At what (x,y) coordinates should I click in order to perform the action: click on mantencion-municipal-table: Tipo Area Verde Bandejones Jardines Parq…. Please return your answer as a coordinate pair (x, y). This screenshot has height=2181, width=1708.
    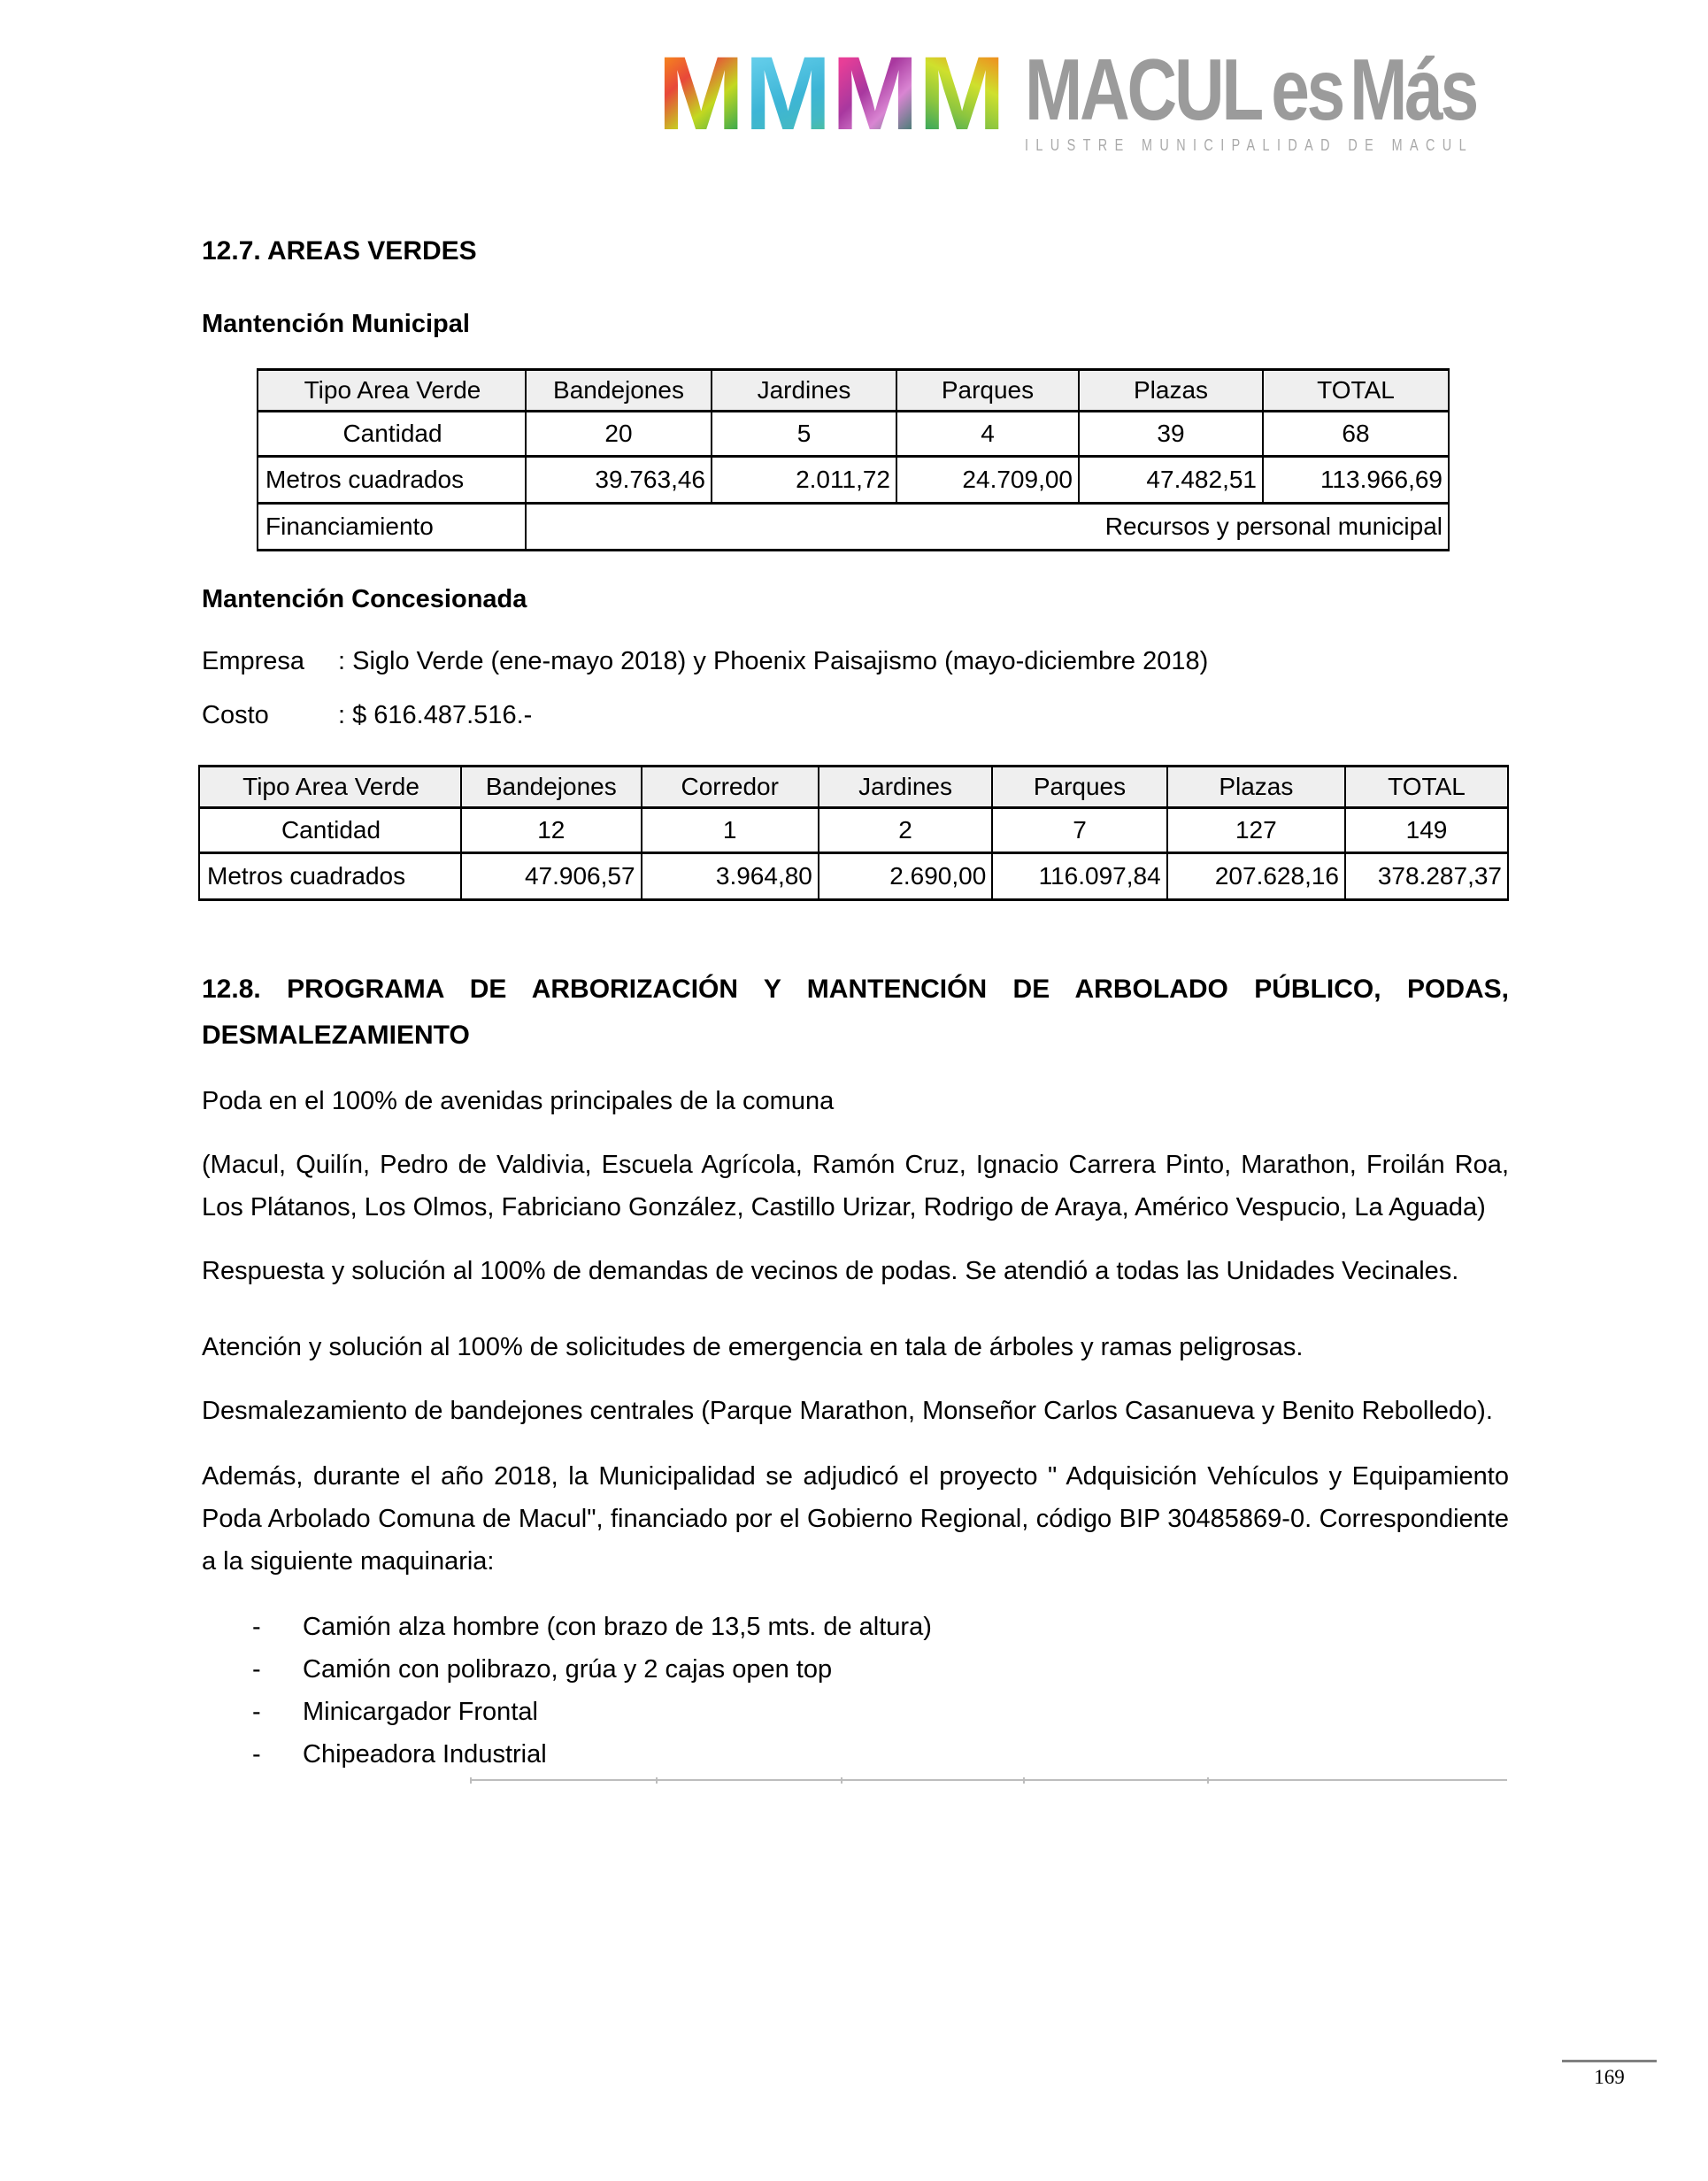
    Looking at the image, I should click on (853, 459).